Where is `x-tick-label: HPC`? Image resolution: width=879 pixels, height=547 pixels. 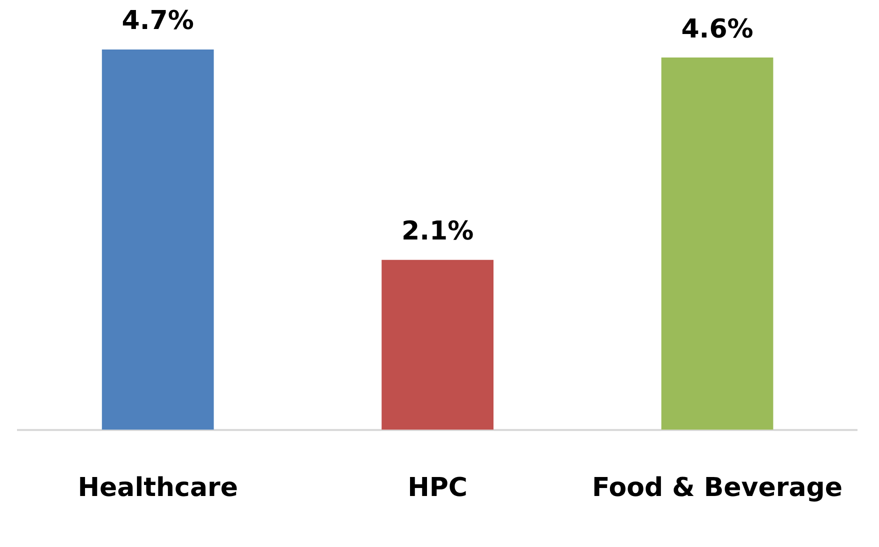 x-tick-label: HPC is located at coordinates (438, 488).